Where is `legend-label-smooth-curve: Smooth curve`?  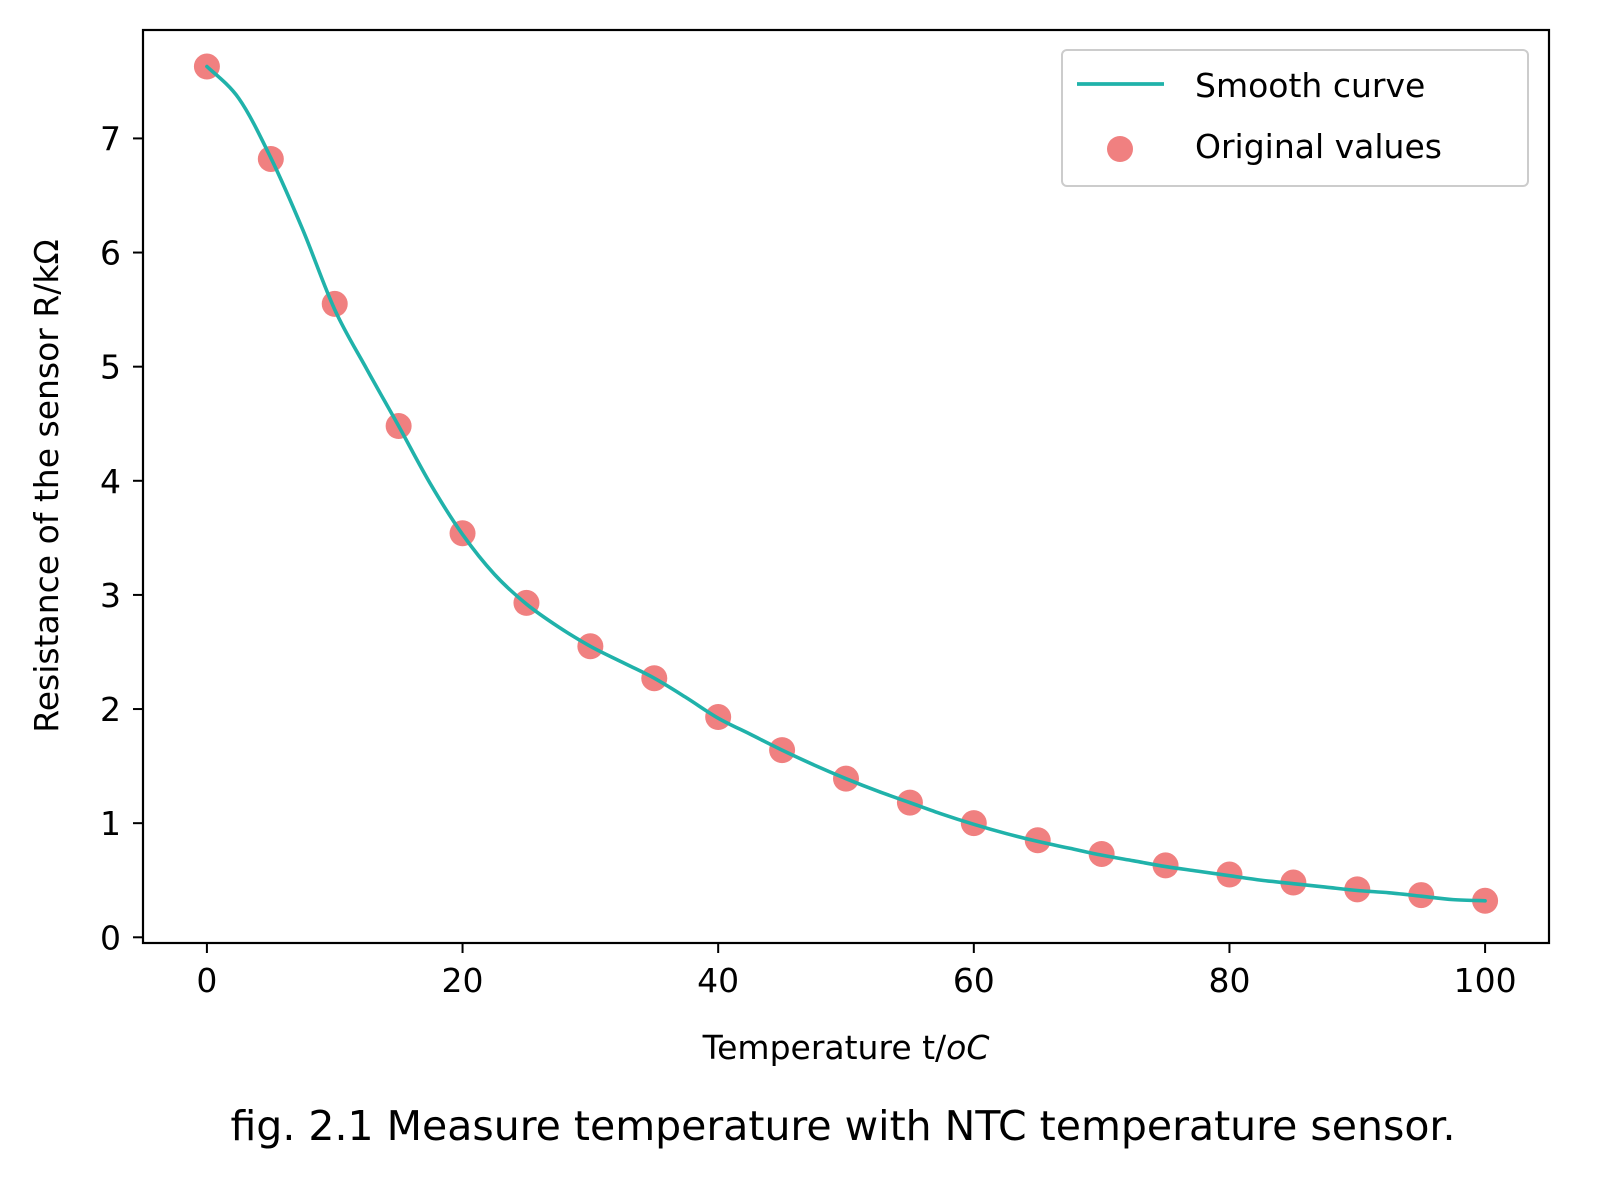
legend-label-smooth-curve: Smooth curve is located at coordinates (1310, 85).